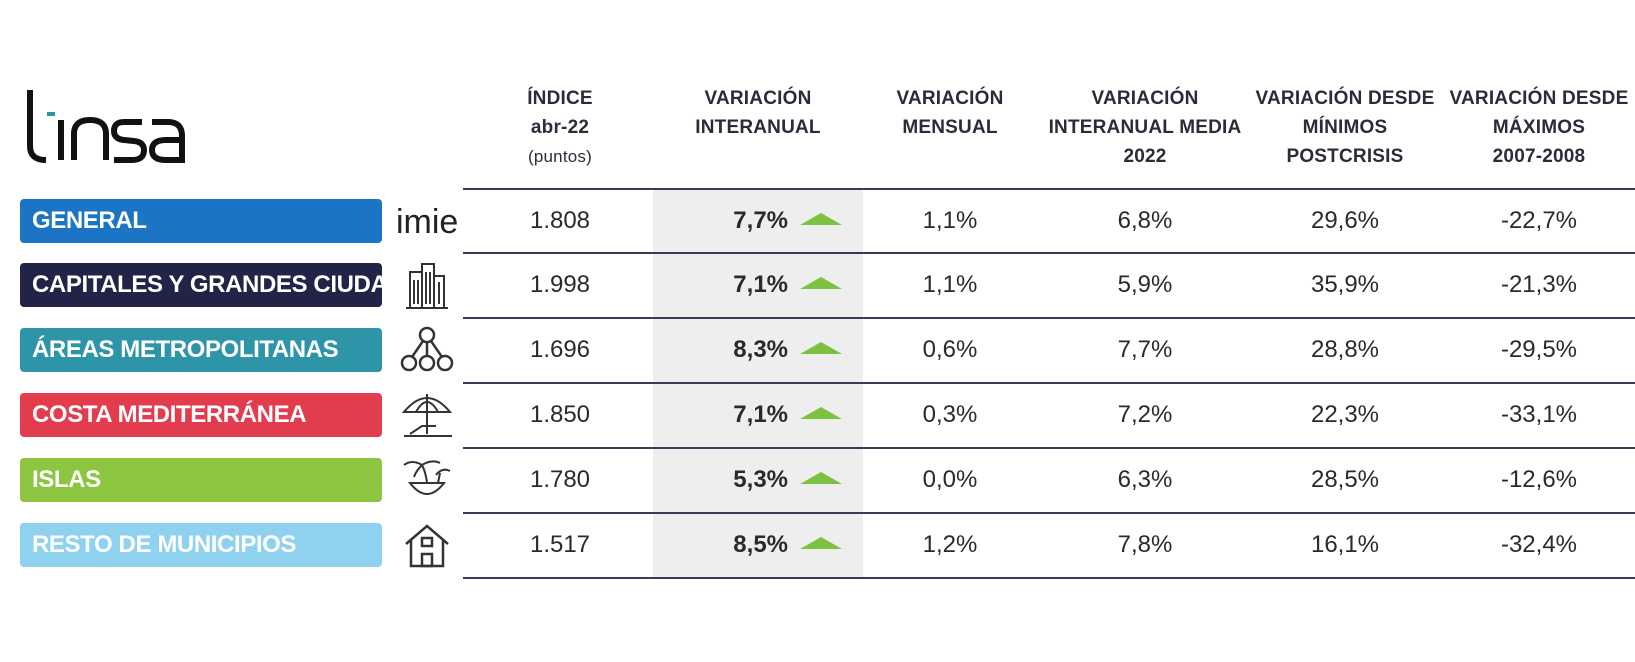  Describe the element at coordinates (560, 284) in the screenshot. I see `cell-indice: 1.998` at that location.